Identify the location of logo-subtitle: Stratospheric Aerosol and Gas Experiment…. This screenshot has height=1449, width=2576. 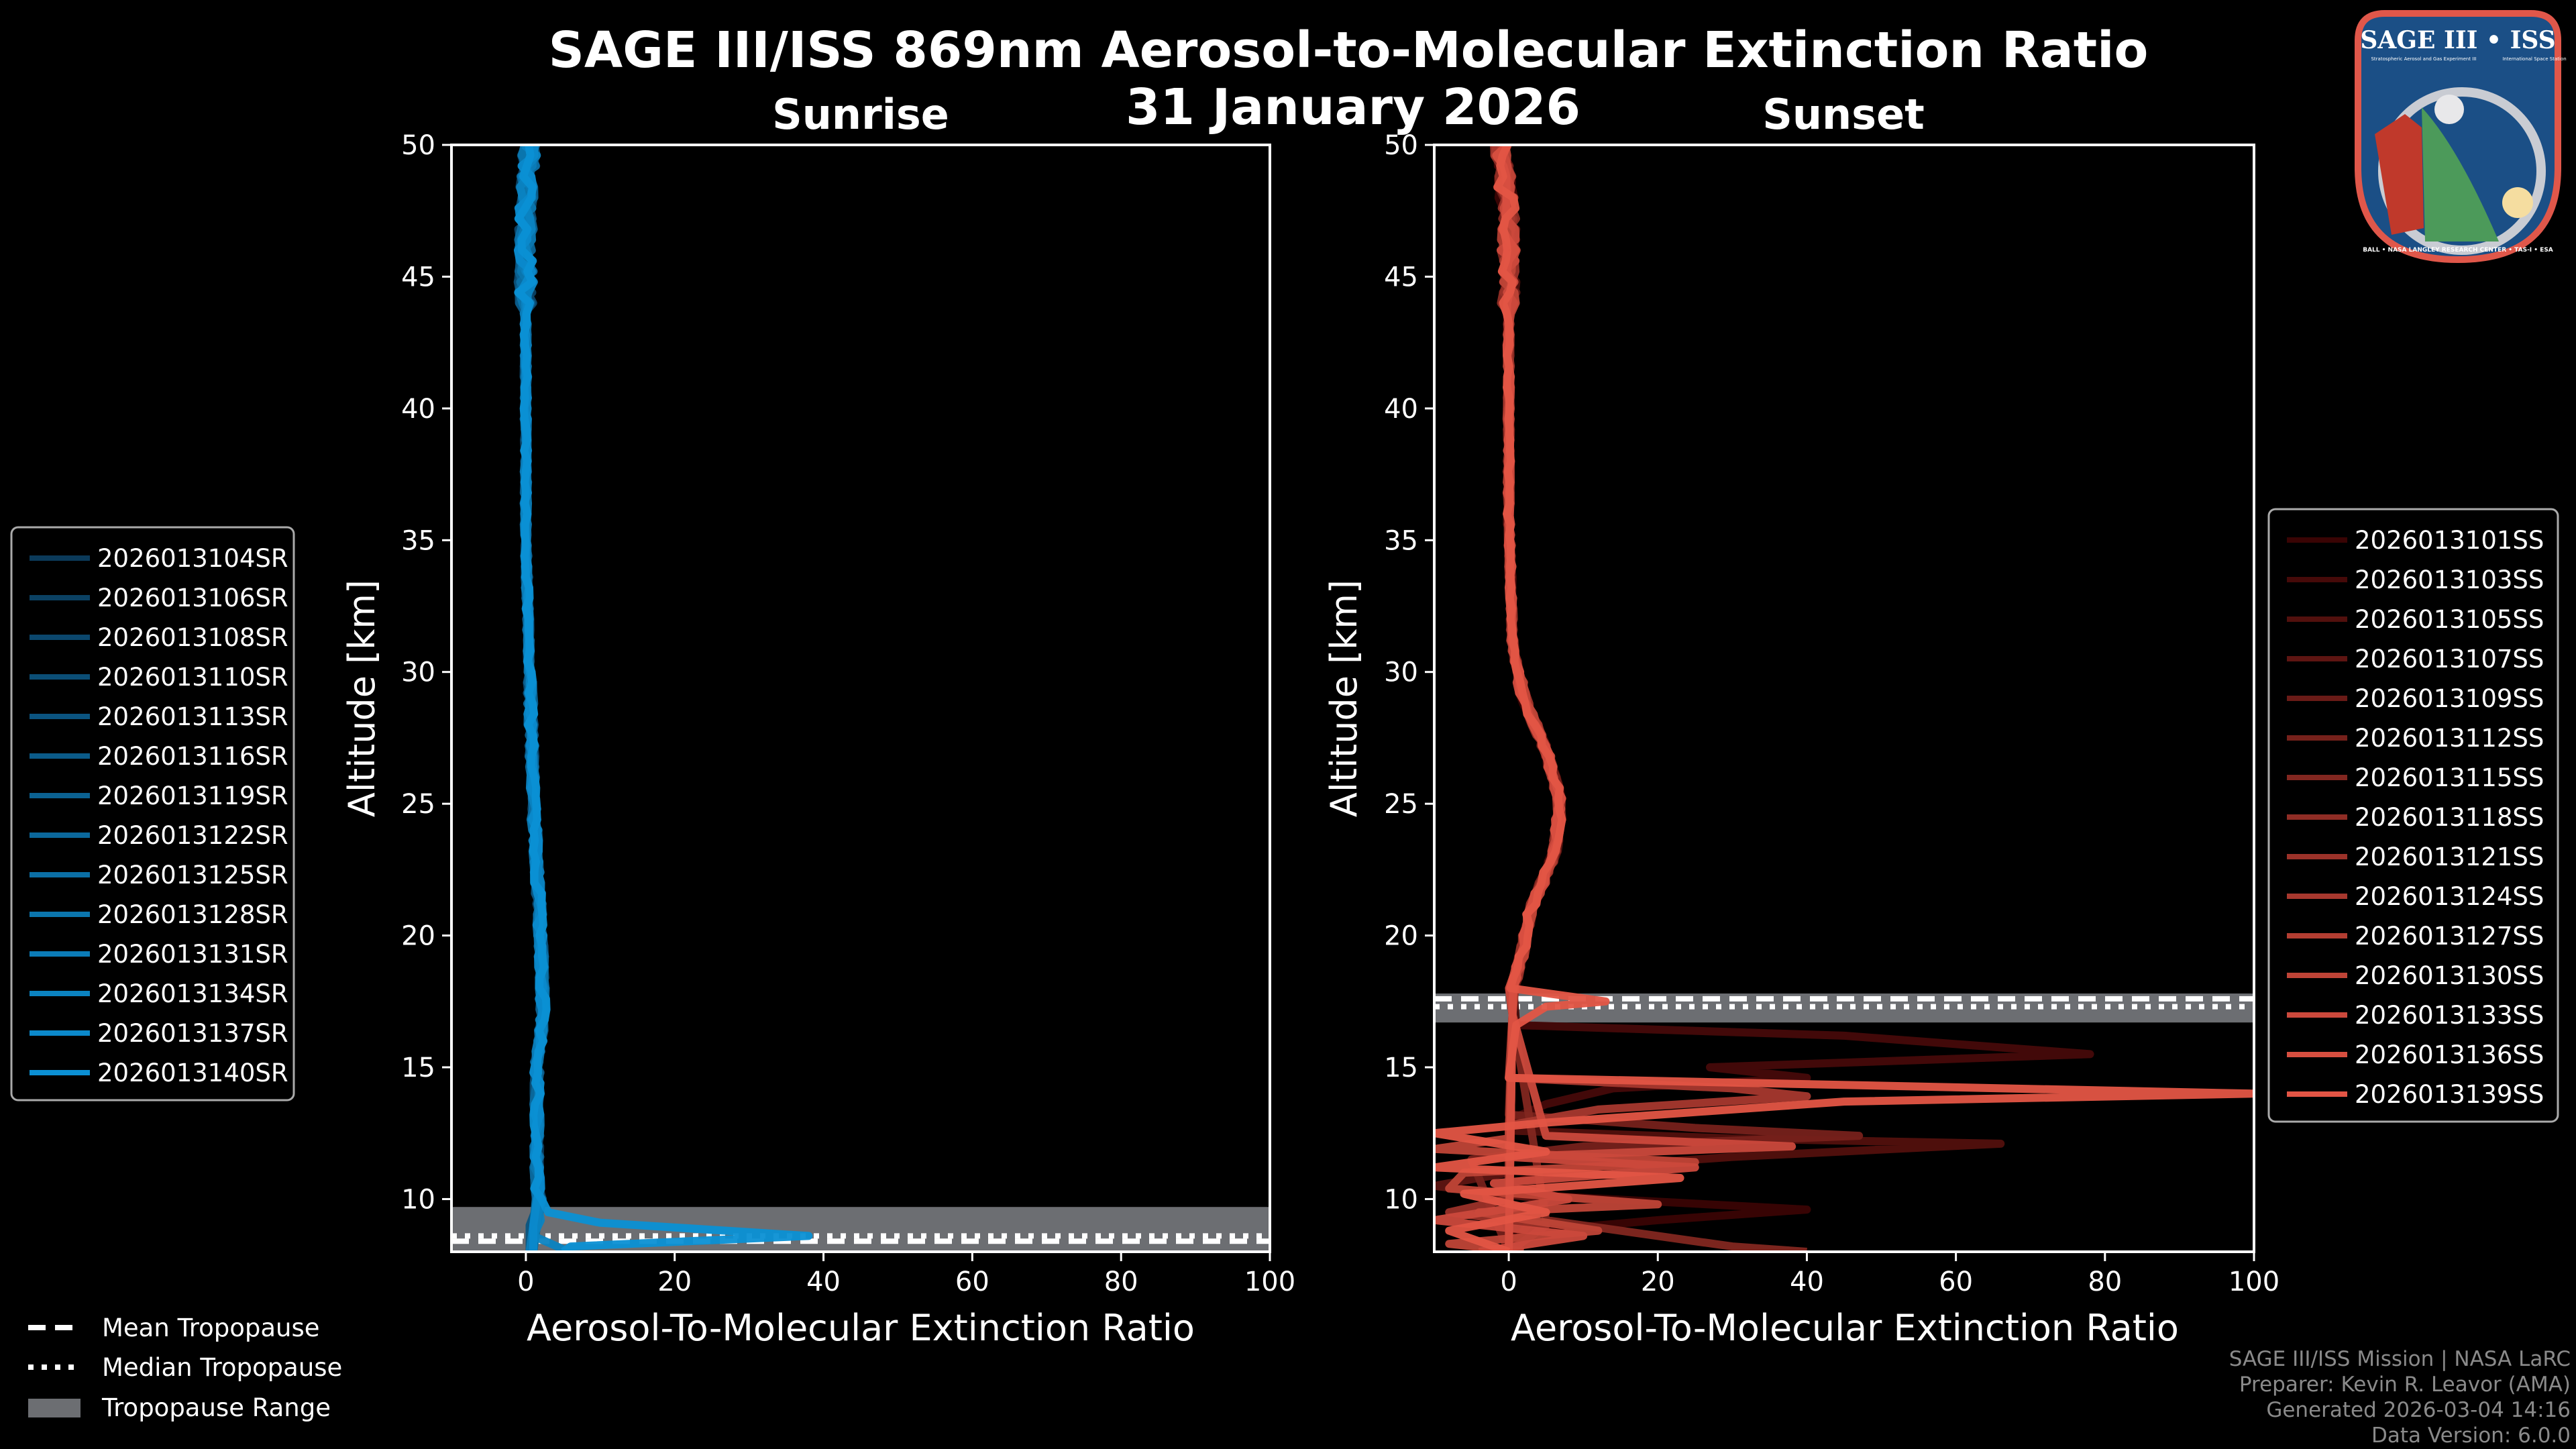
(2423, 59).